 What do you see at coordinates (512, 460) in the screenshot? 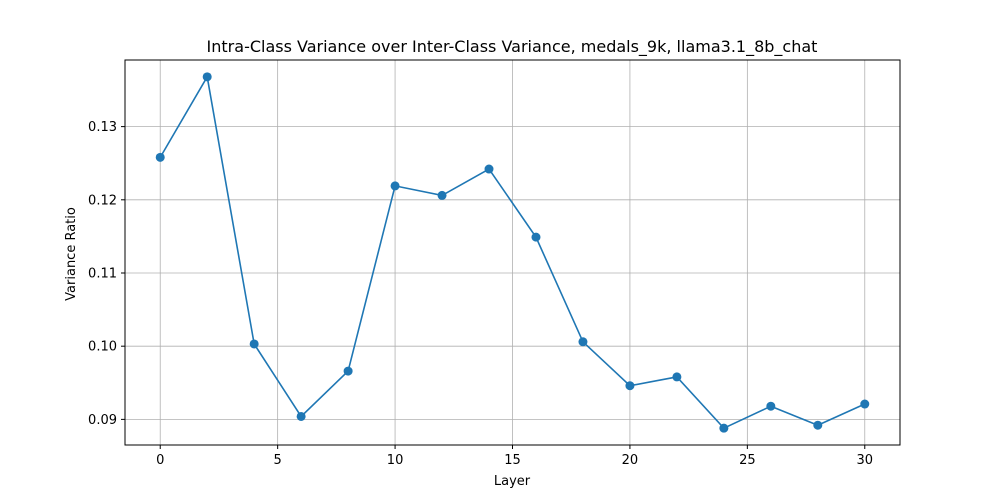
I see `x-tick-label: 15` at bounding box center [512, 460].